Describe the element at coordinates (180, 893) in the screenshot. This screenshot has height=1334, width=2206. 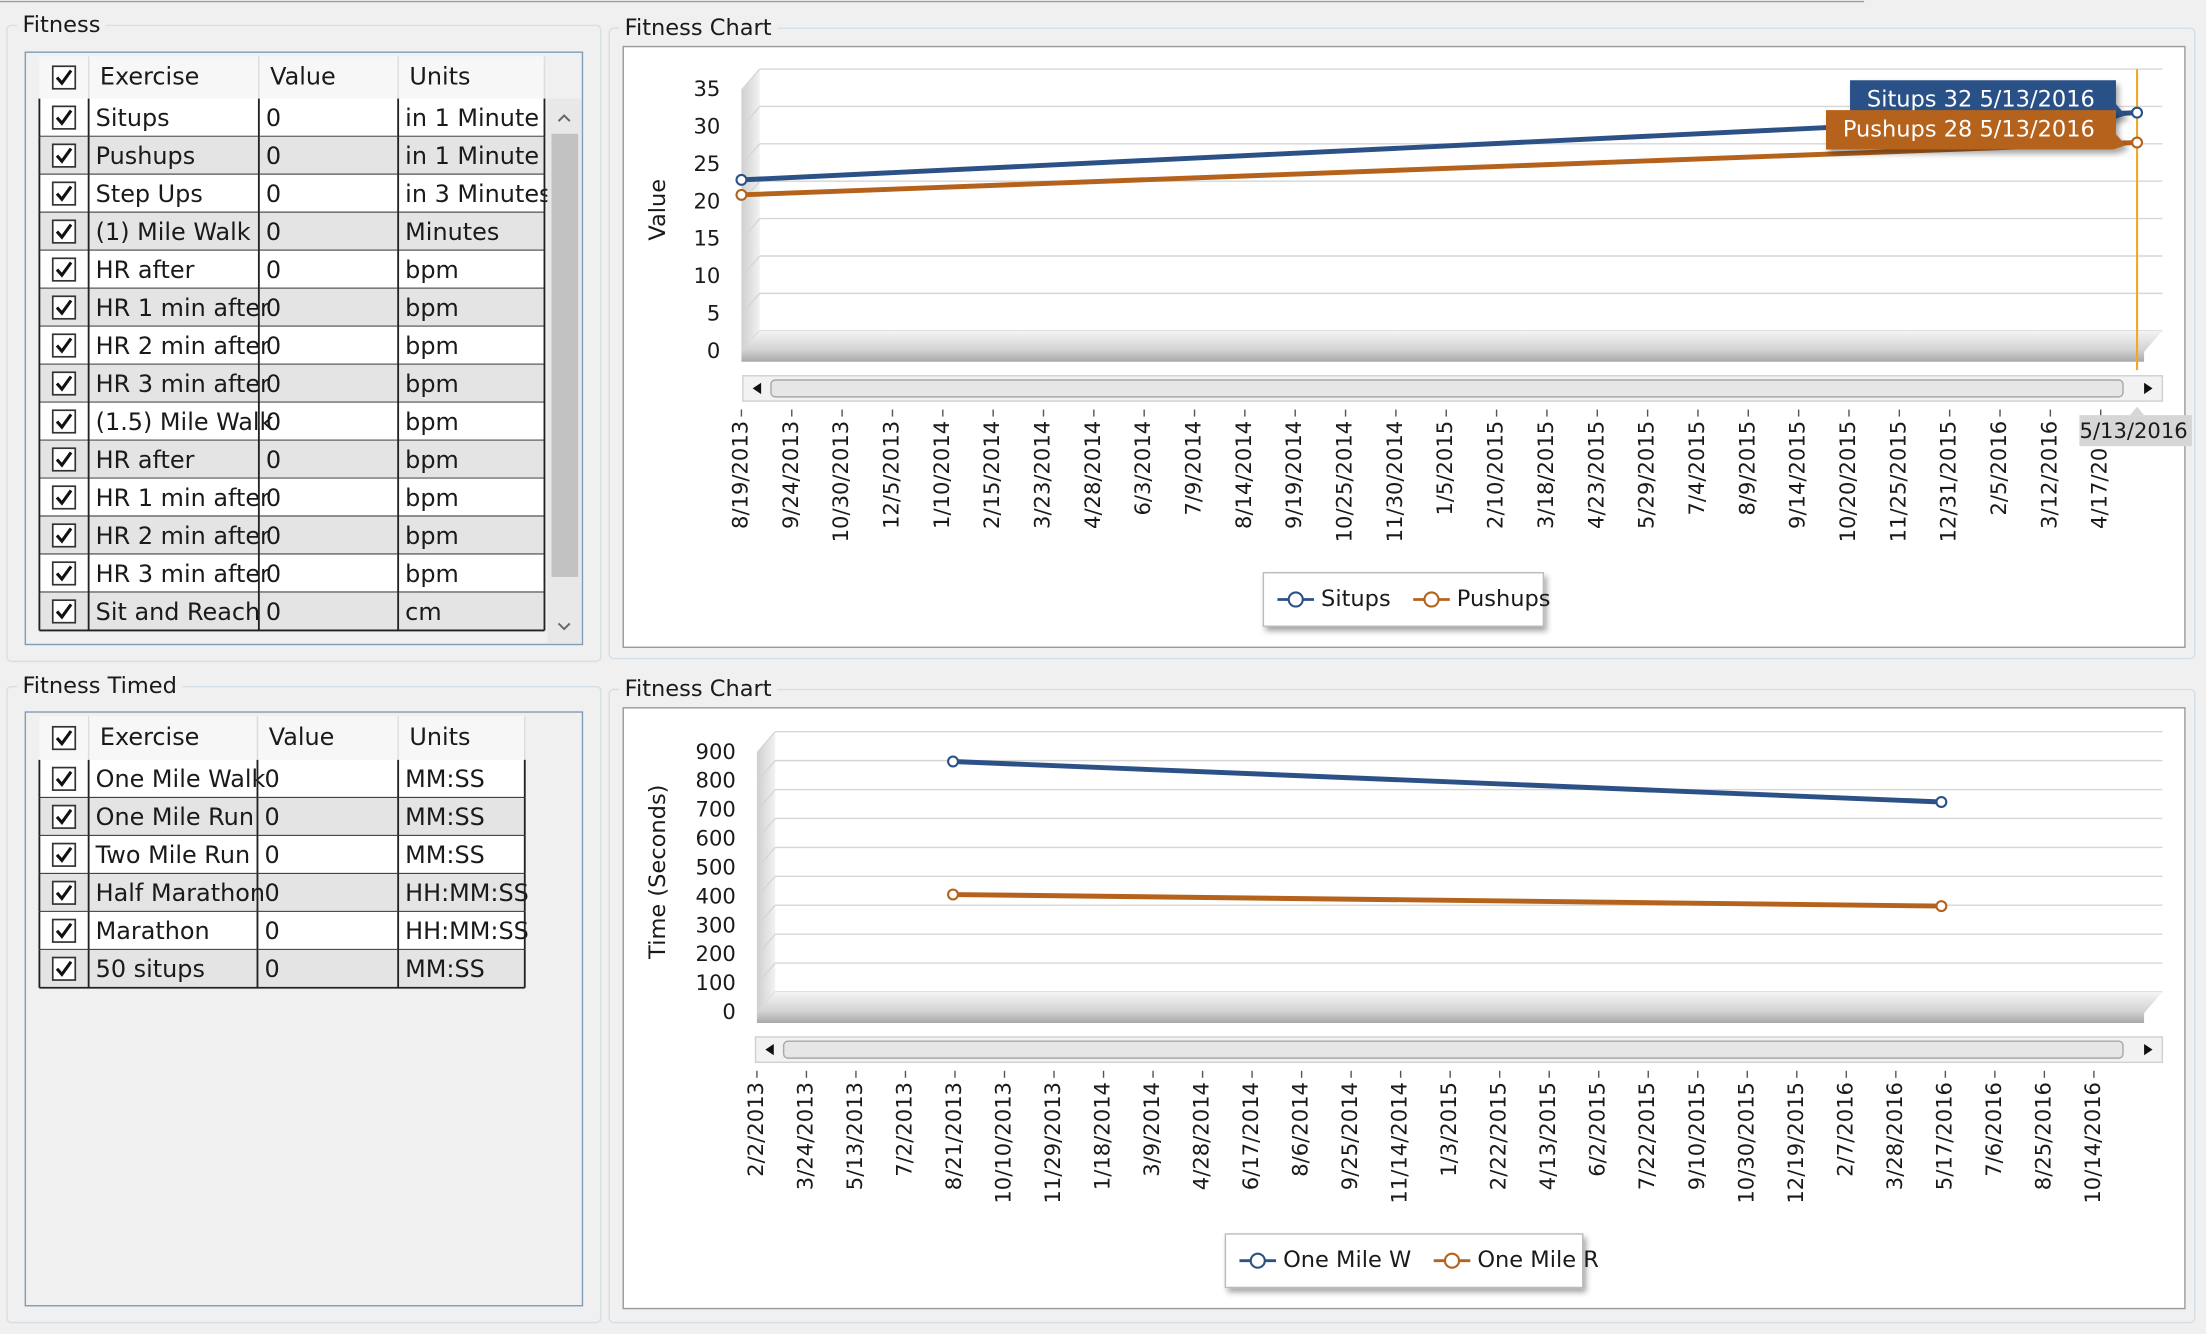
I see `table-cell: Half Marathon` at that location.